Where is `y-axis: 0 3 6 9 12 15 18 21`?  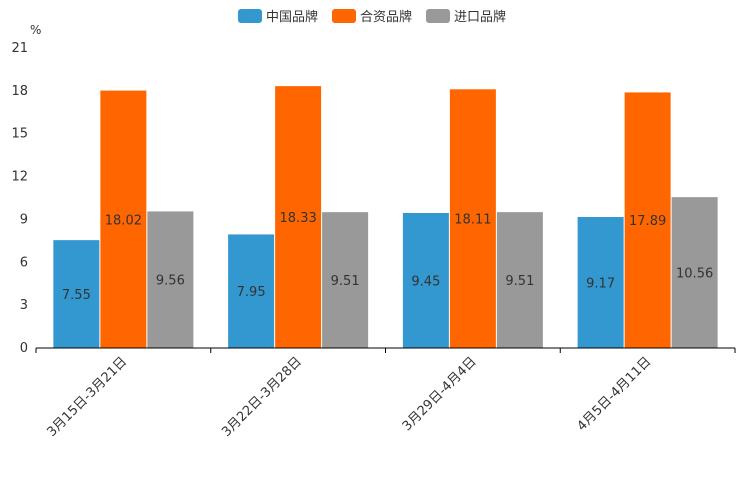 y-axis: 0 3 6 9 12 15 18 21 is located at coordinates (19, 198).